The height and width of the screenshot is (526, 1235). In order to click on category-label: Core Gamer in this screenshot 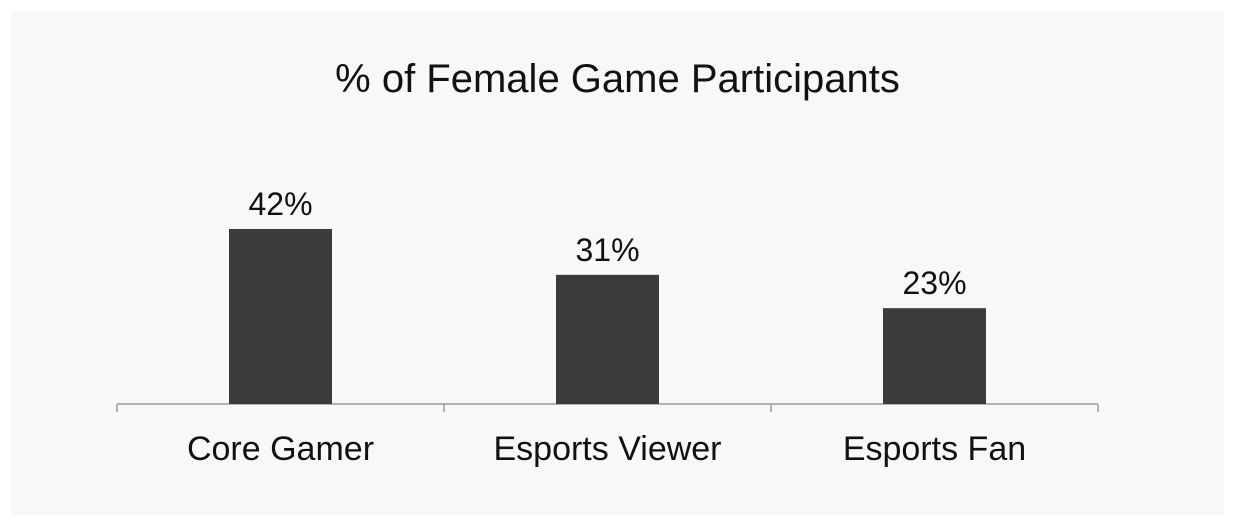, I will do `click(280, 449)`.